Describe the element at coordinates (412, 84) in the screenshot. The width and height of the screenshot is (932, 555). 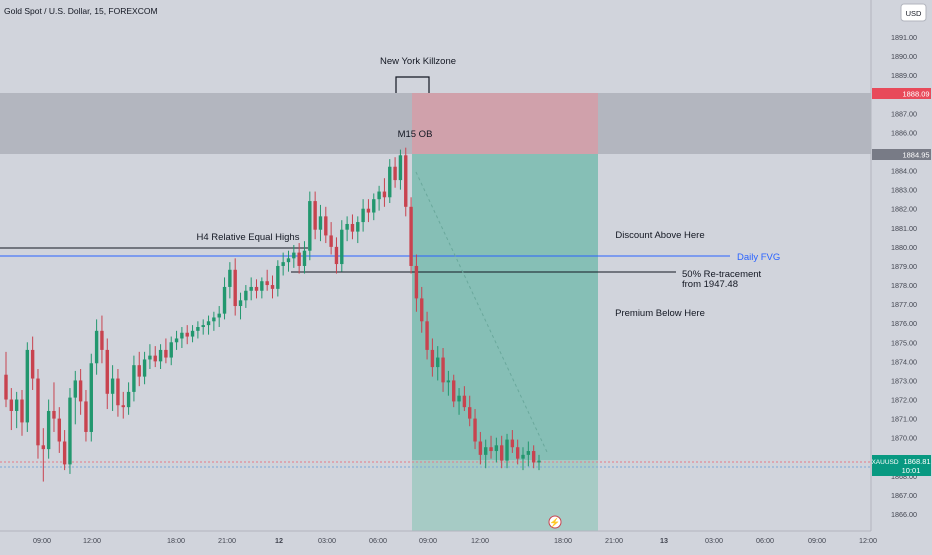
I see `killzone-bracket` at that location.